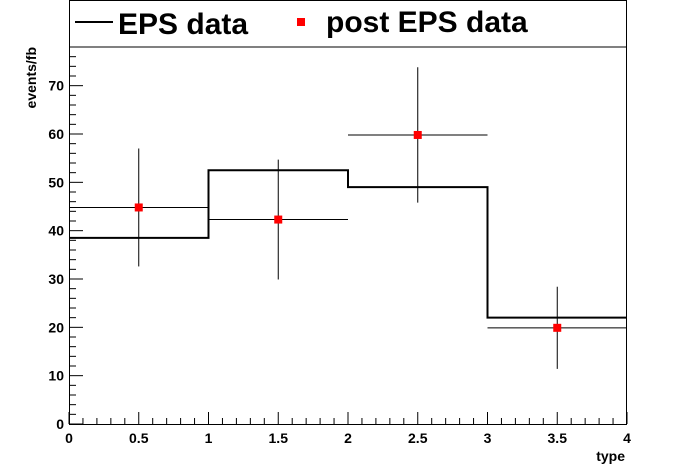 This screenshot has width=696, height=472. What do you see at coordinates (279, 438) in the screenshot?
I see `x-tick-label: 1.5` at bounding box center [279, 438].